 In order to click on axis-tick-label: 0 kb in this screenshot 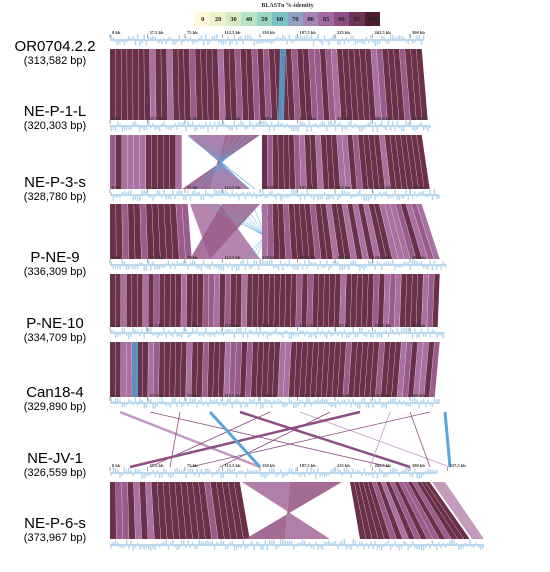, I will do `click(116, 325)`.